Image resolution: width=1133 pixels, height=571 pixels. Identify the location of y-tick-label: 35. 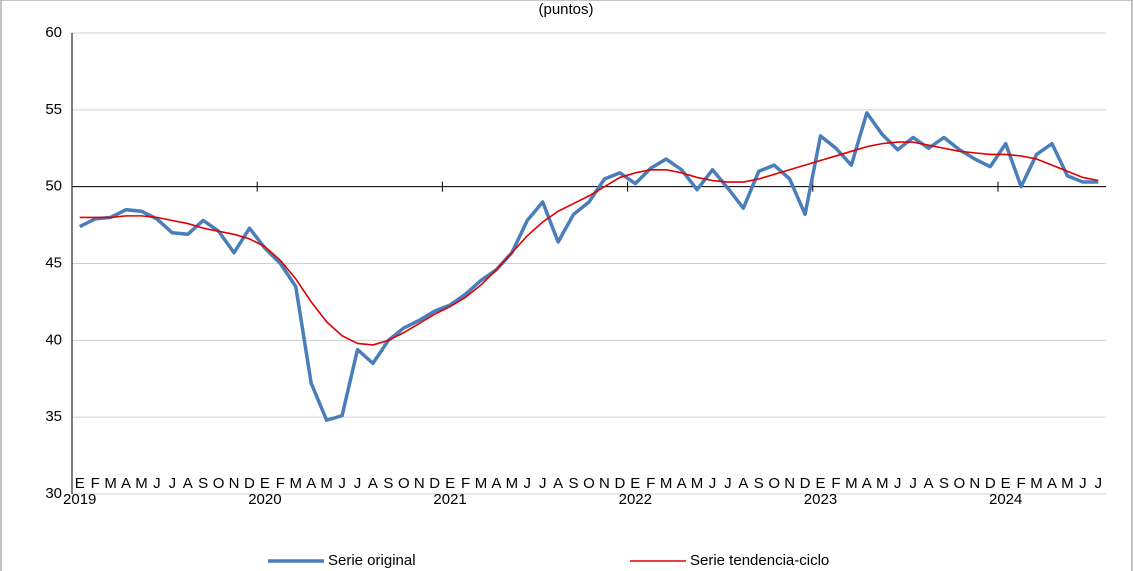
(53, 416).